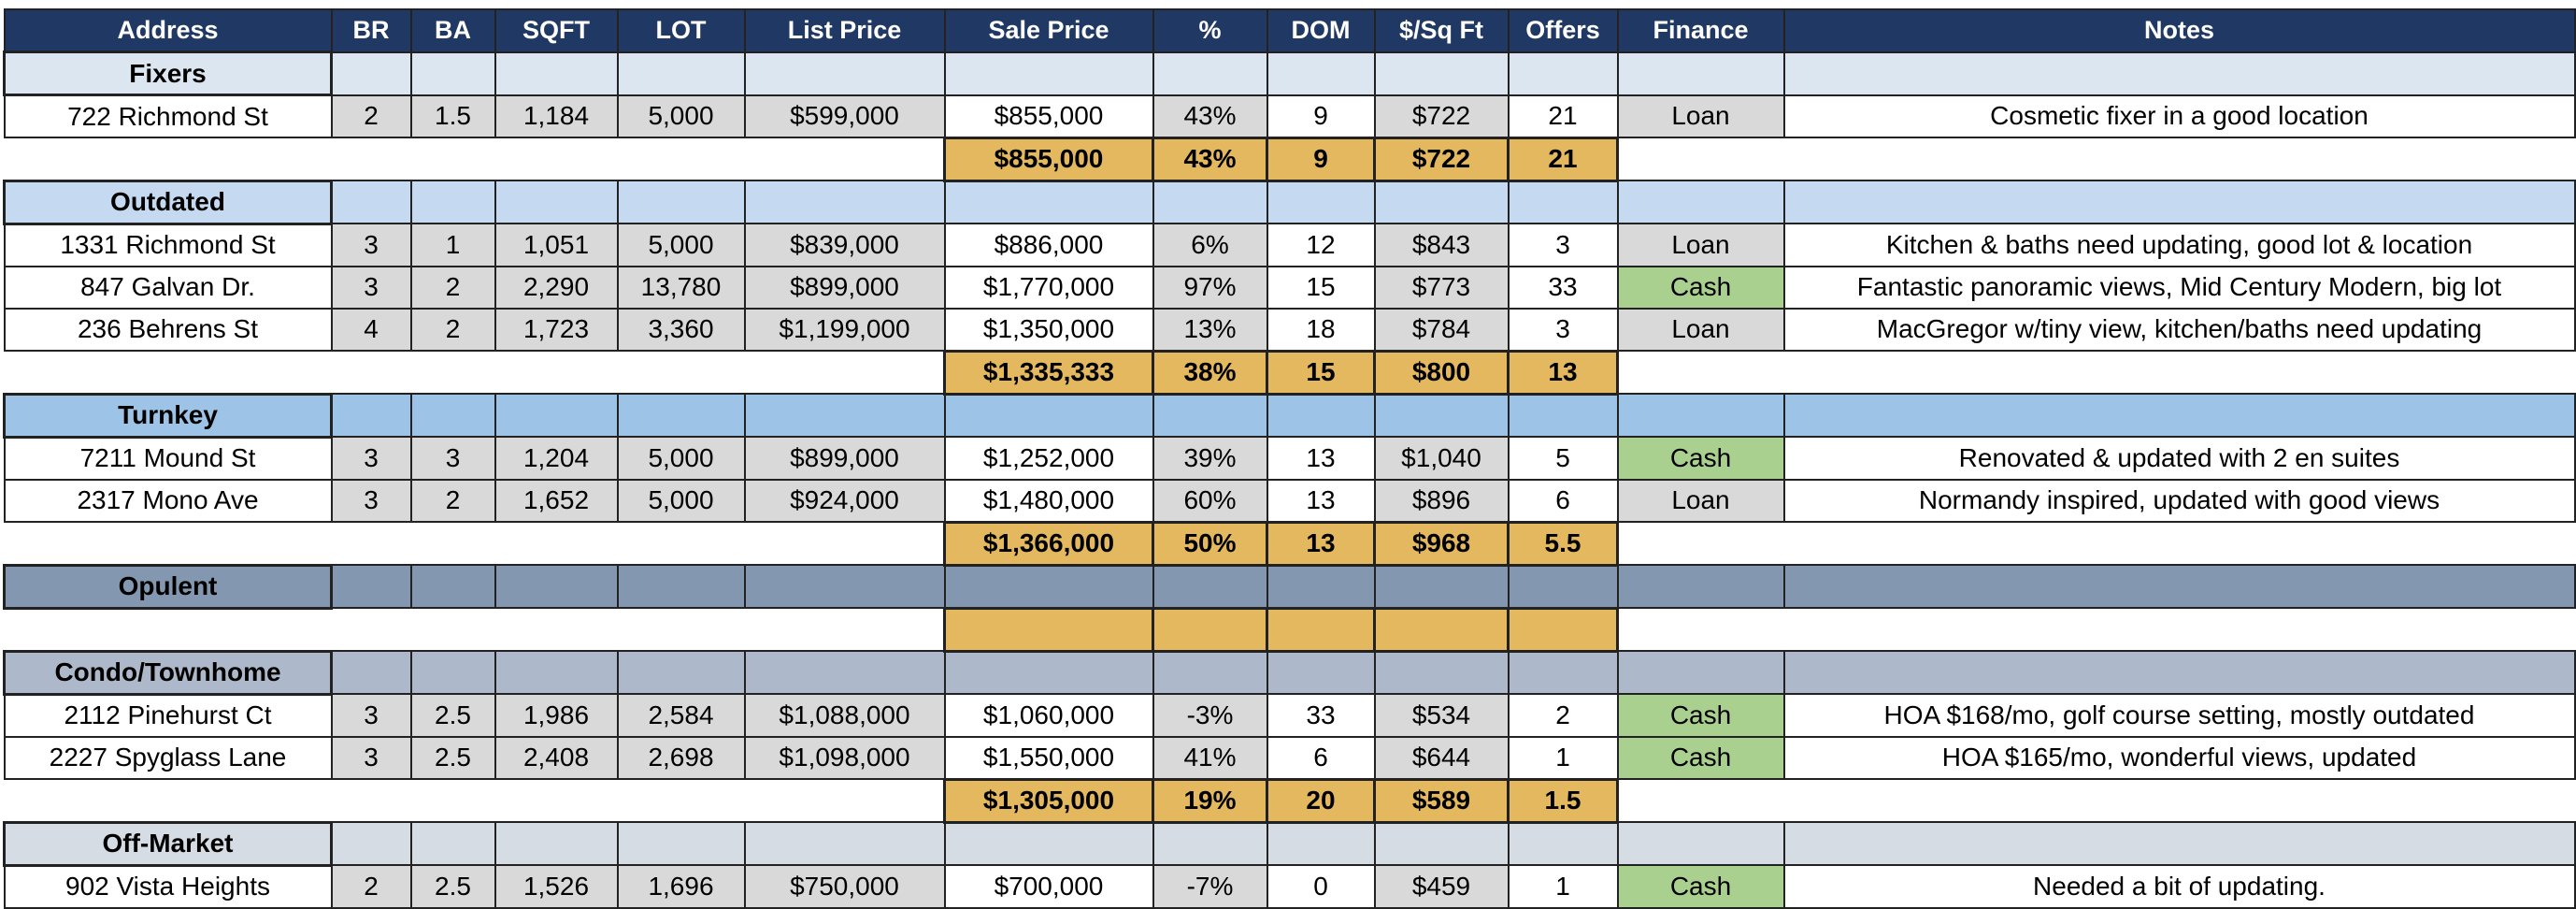  What do you see at coordinates (1563, 544) in the screenshot?
I see `summary-cell: 5.5` at bounding box center [1563, 544].